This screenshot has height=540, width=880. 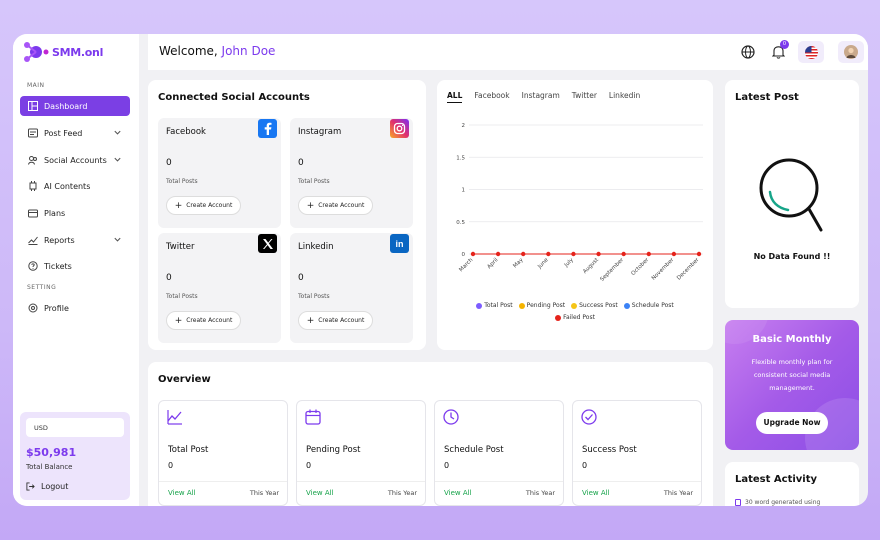 What do you see at coordinates (267, 243) in the screenshot?
I see `x-twitter-icon` at bounding box center [267, 243].